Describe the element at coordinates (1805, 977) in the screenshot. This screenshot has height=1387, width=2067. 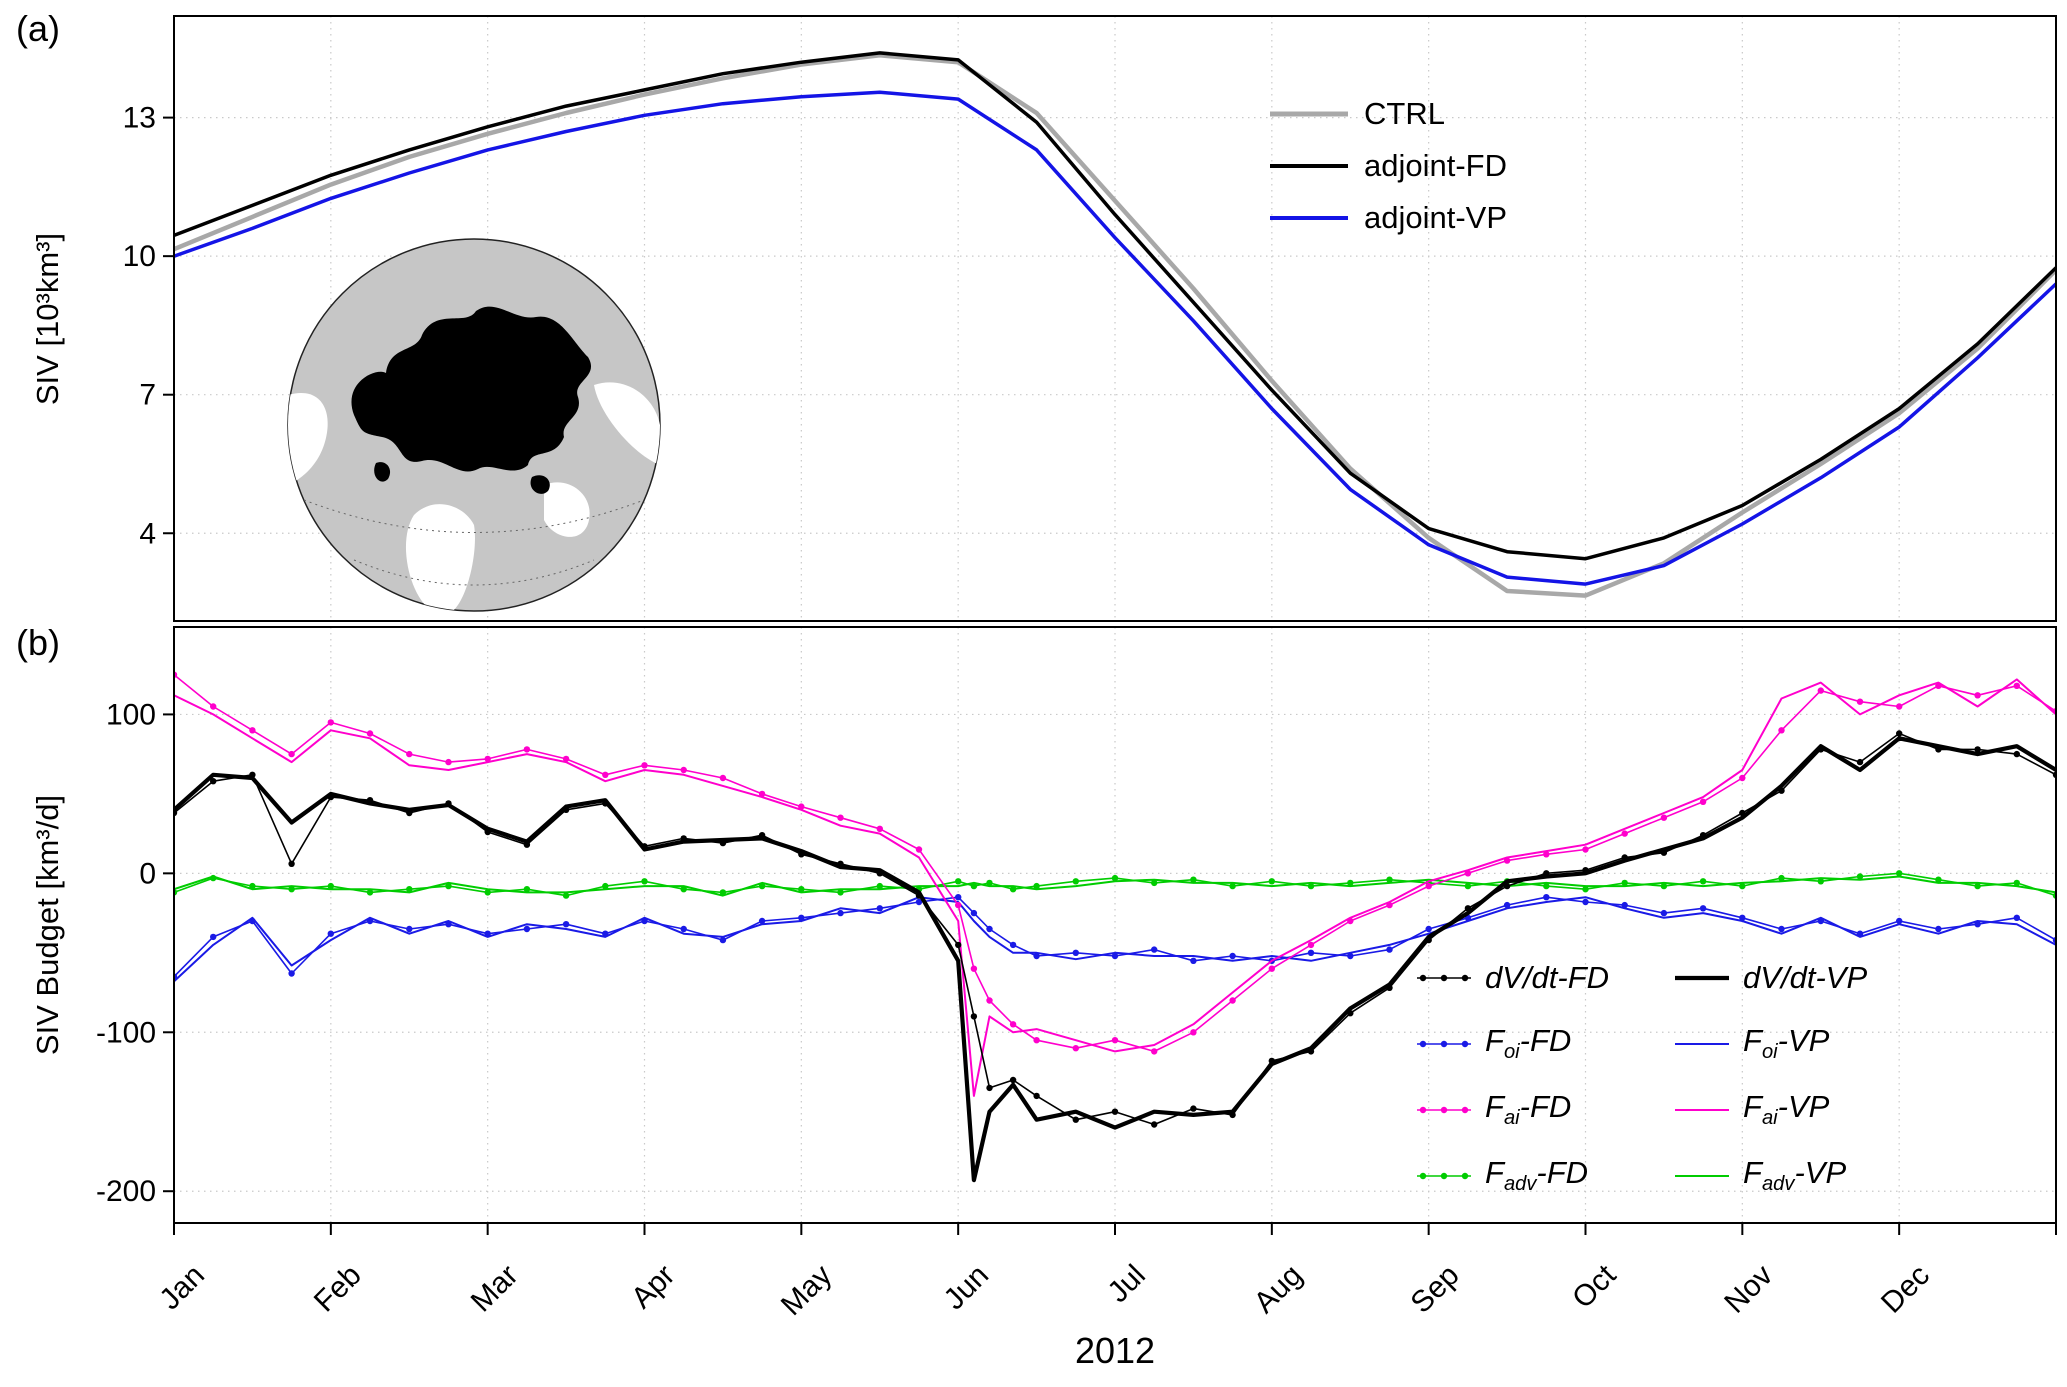
I see `legend-label-dv-dt-vp: dV/dt-VP` at that location.